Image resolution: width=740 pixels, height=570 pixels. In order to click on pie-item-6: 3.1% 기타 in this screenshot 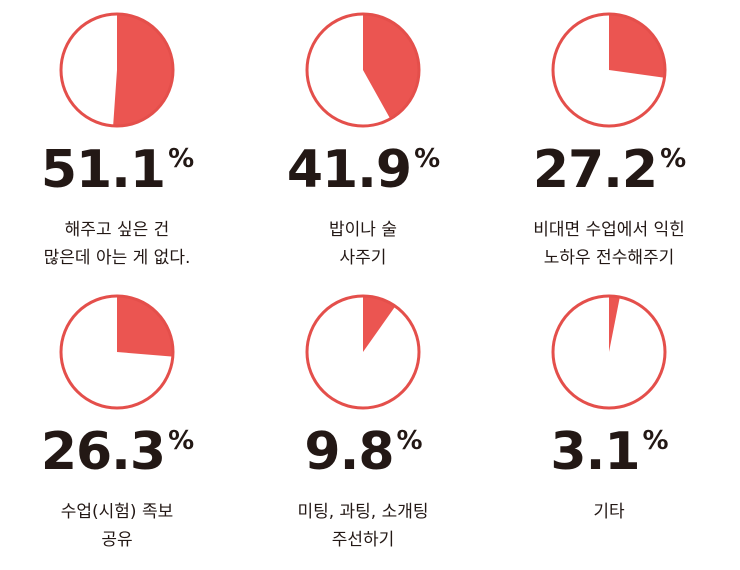, I will do `click(609, 409)`.